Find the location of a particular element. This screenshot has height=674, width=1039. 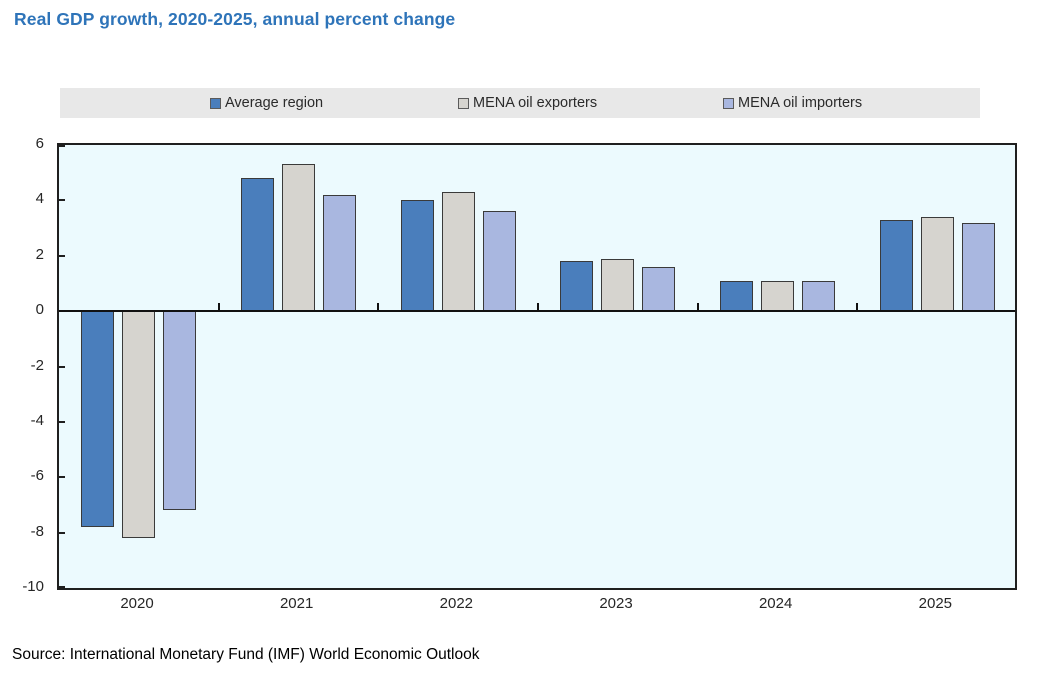

y-axis-tick-label: -4 is located at coordinates (37, 420).